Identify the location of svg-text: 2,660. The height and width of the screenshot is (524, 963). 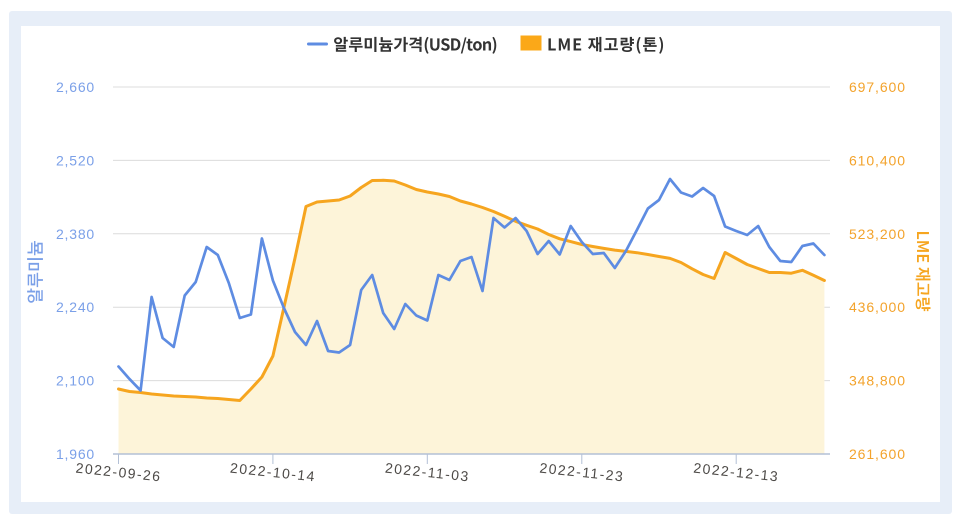
(75, 87).